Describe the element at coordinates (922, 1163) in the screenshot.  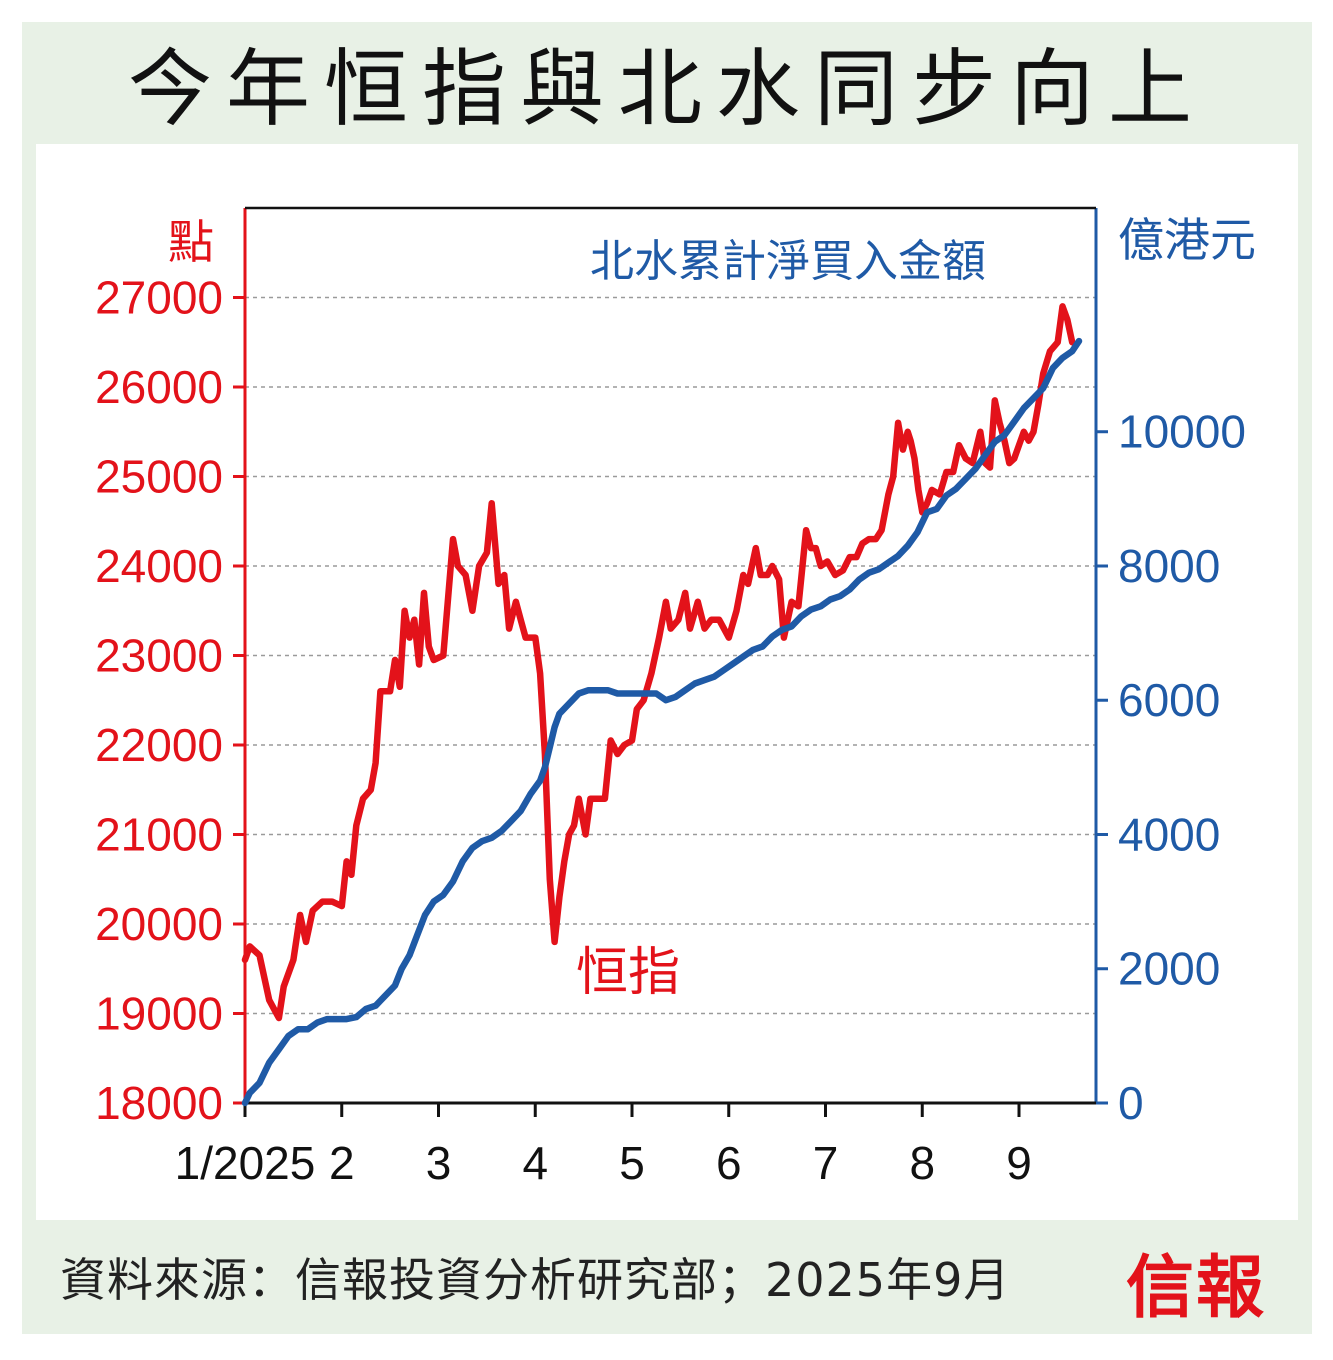
I see `x-tick-label: 8` at that location.